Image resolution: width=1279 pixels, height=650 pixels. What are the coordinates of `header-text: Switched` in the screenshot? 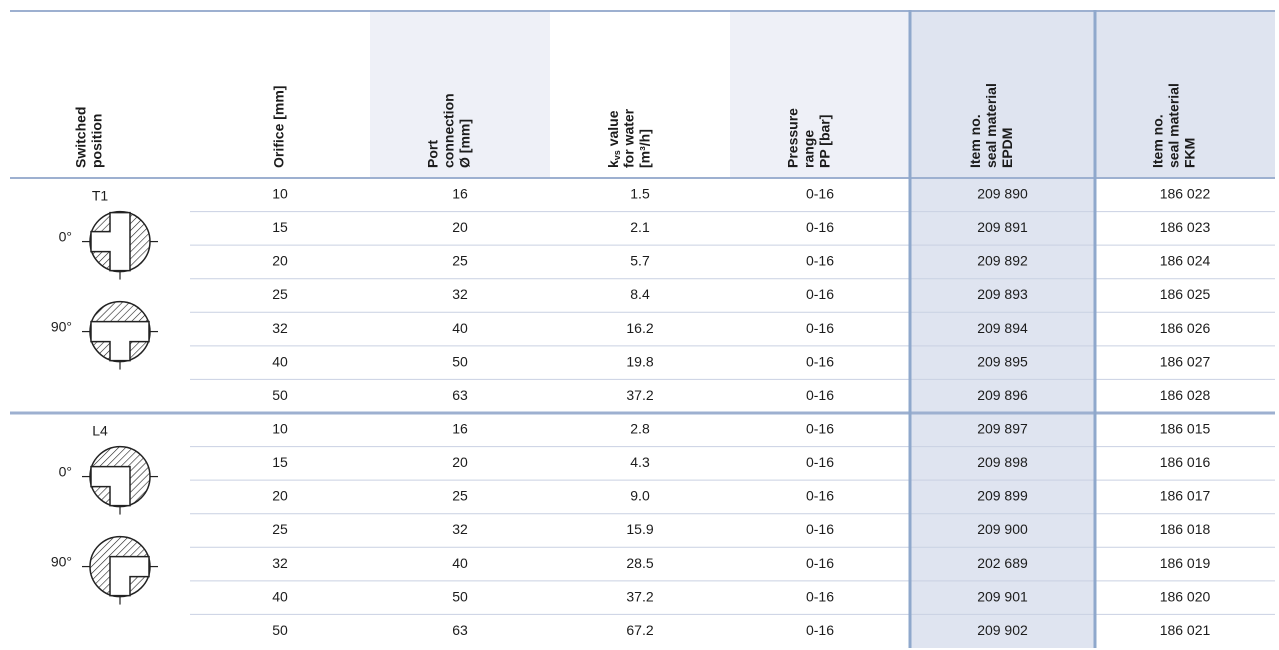 It's located at (81, 137).